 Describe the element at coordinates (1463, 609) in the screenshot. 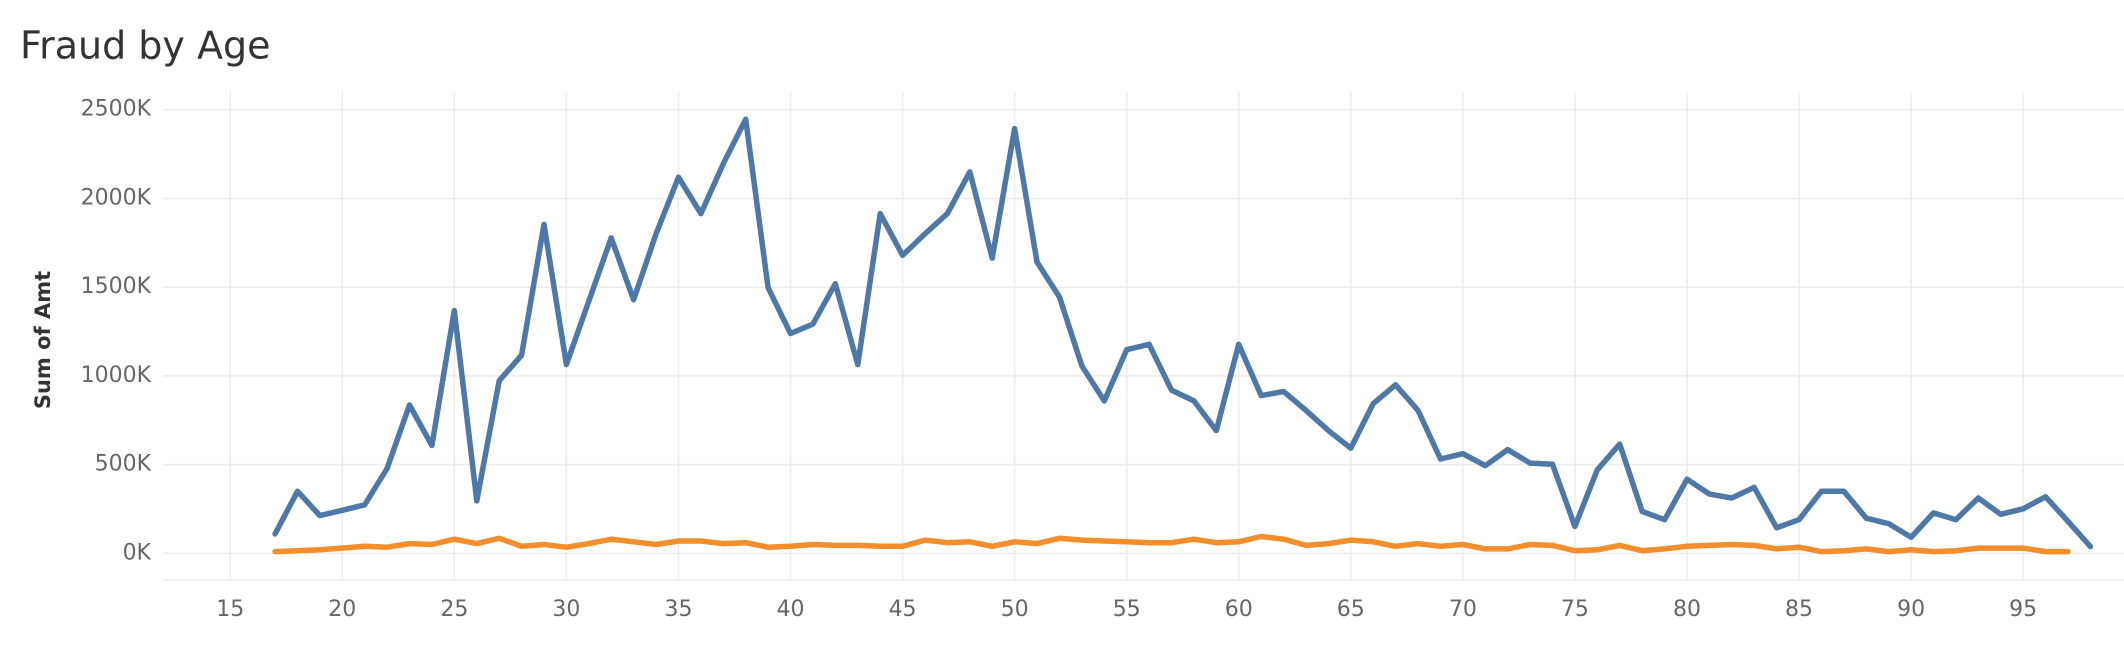

I see `x-tick-label: 70` at that location.